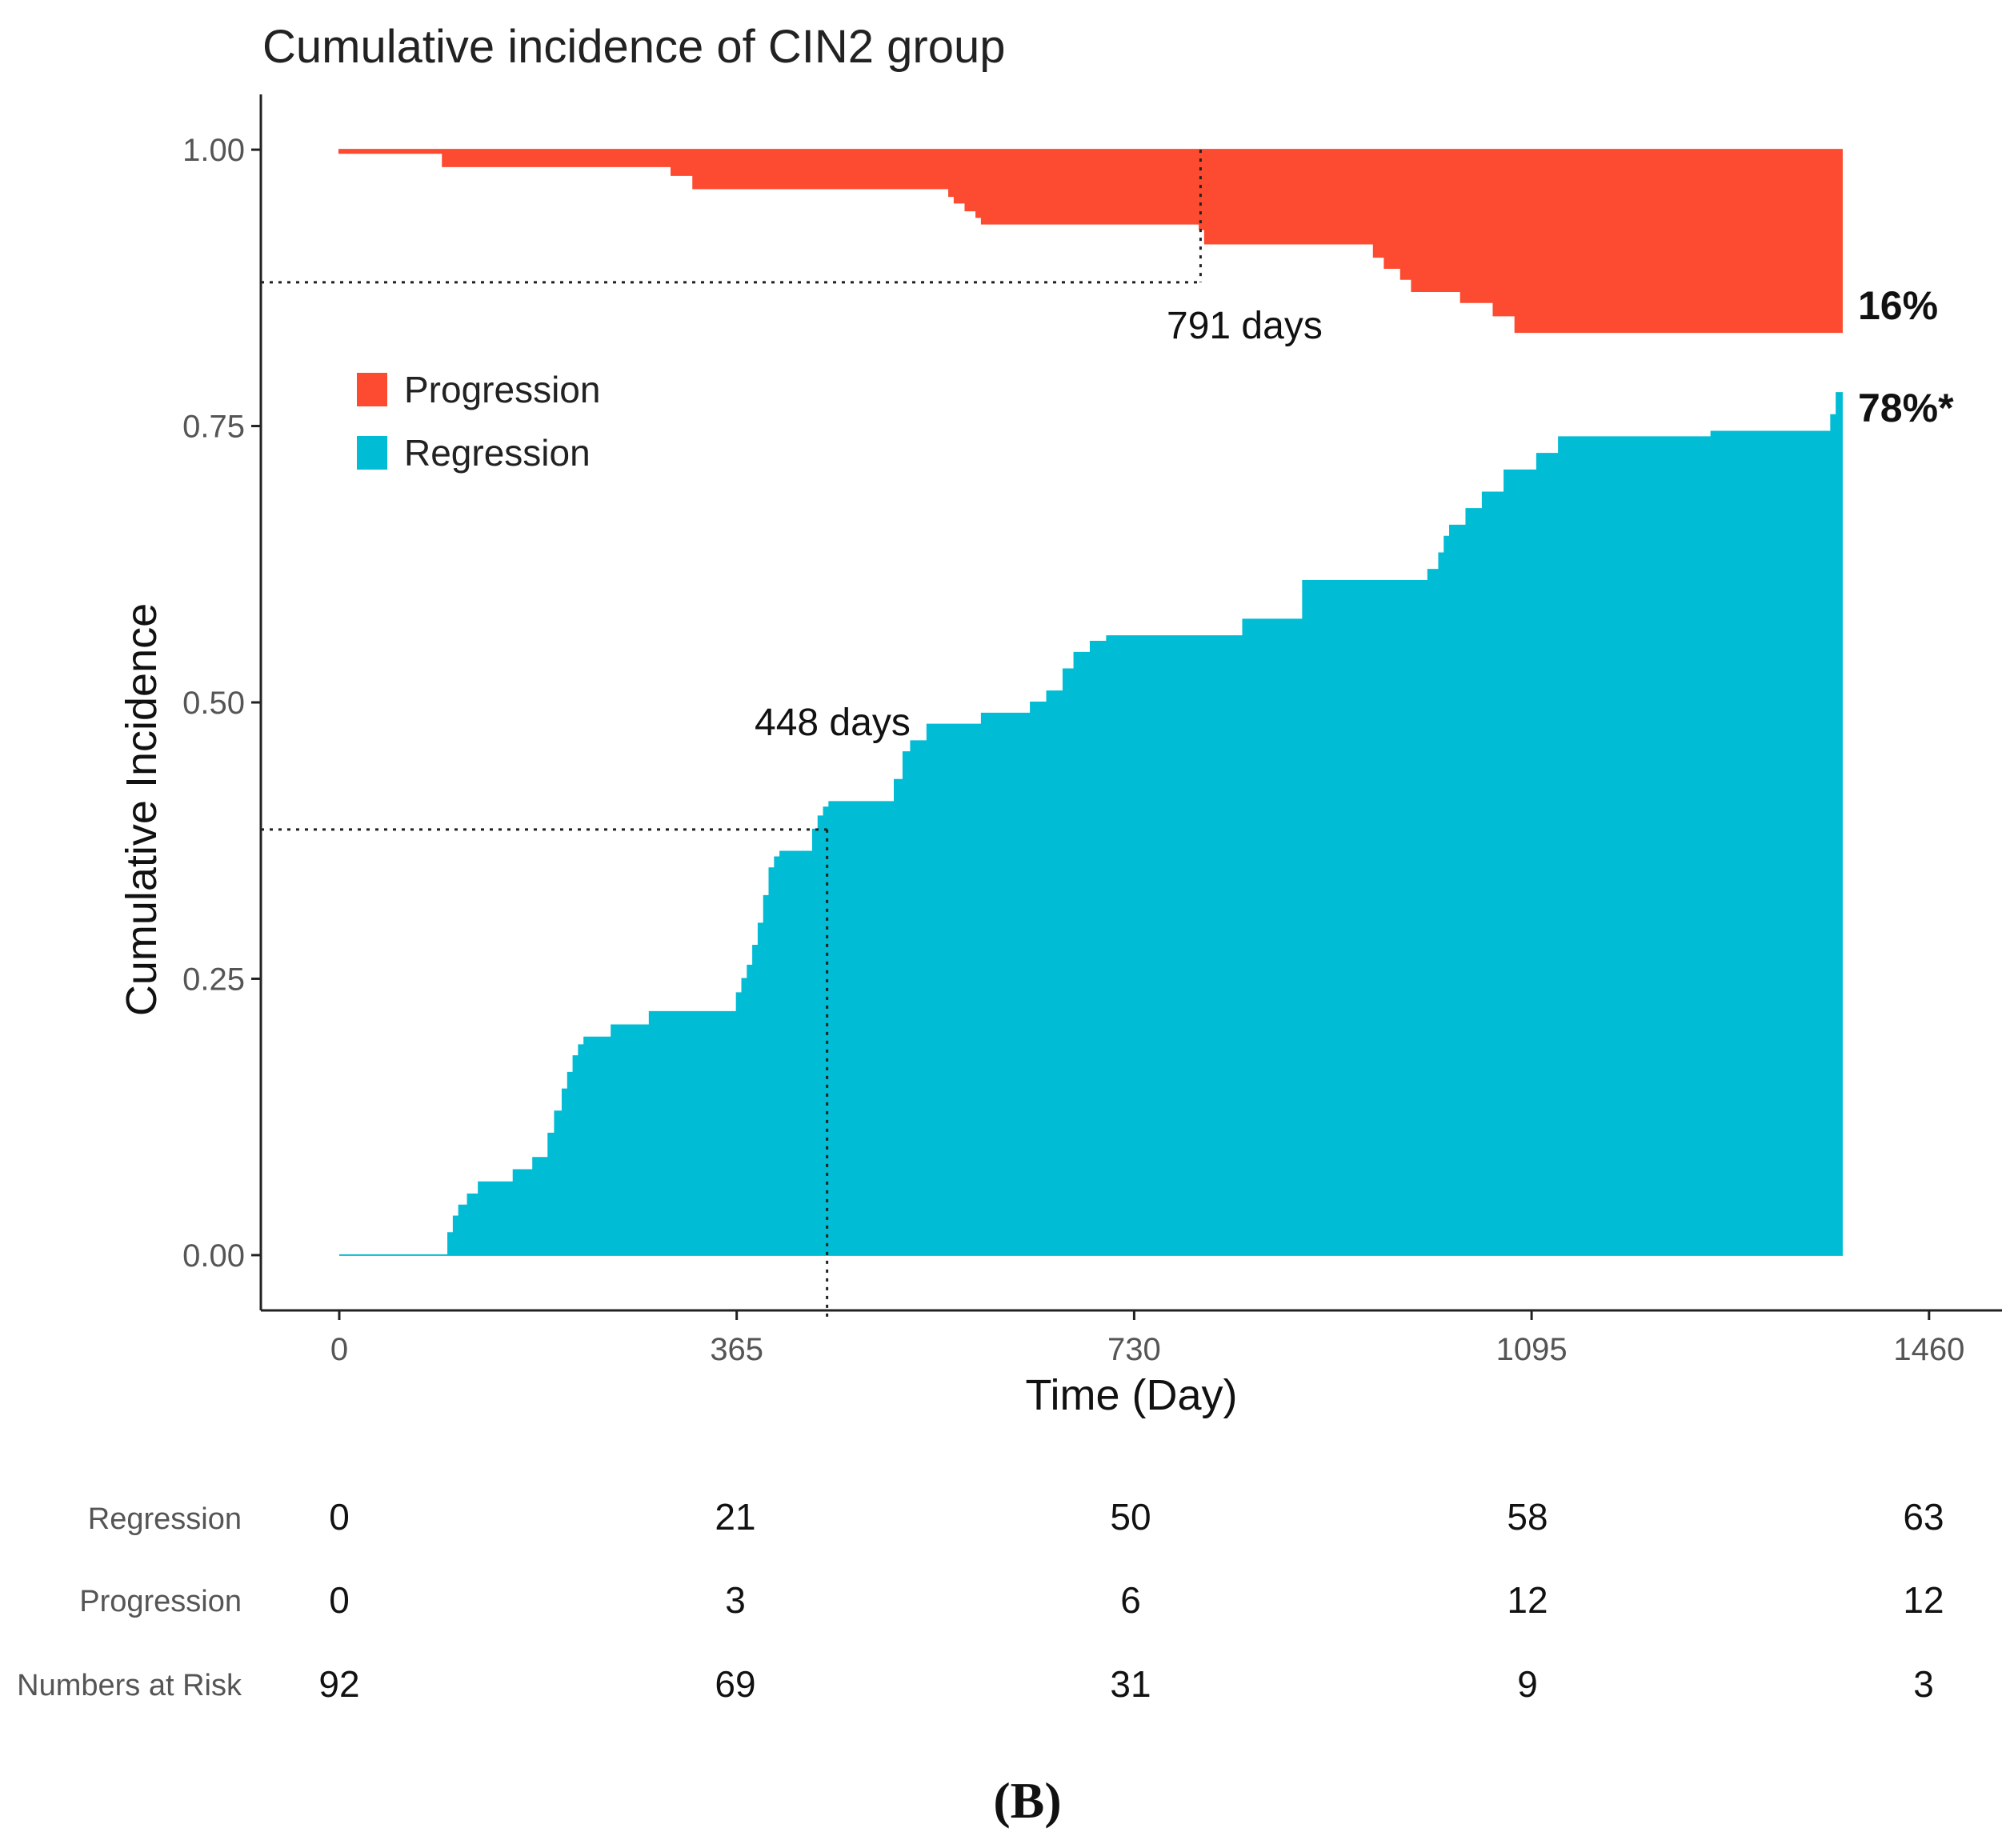 This screenshot has width=2010, height=1848. I want to click on legend-regression-label: Regression, so click(497, 453).